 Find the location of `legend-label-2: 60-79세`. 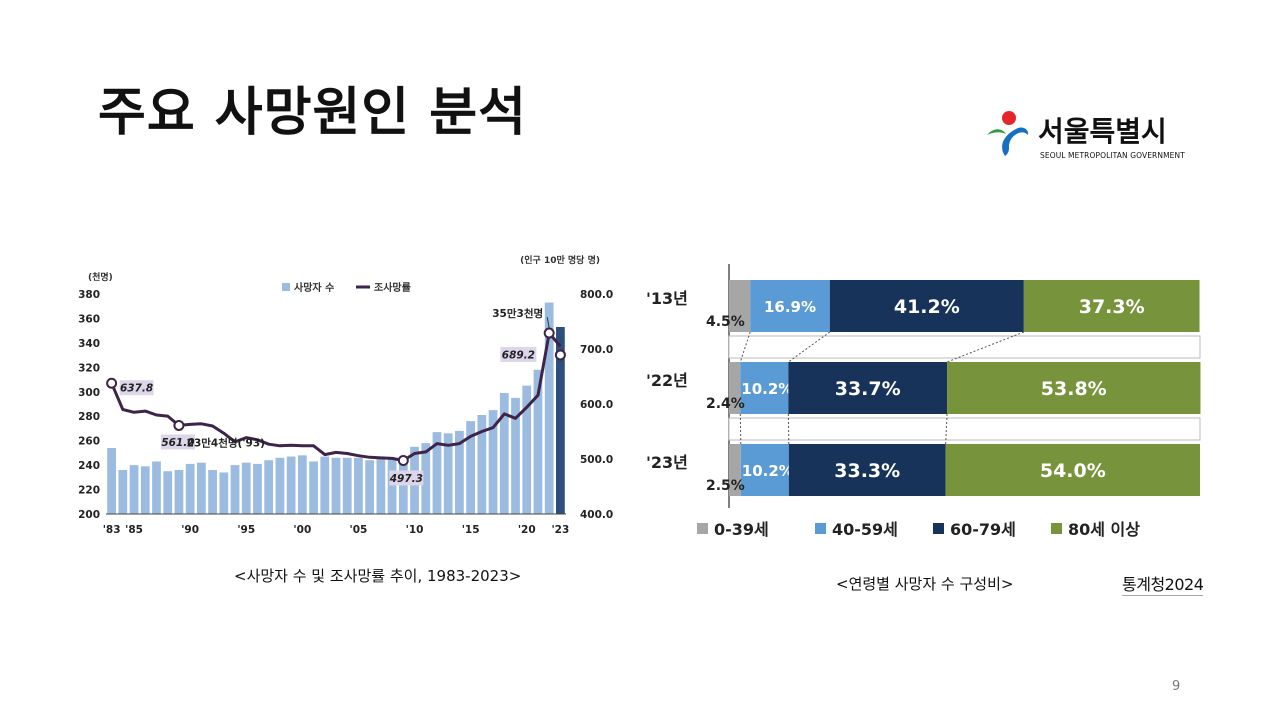

legend-label-2: 60-79세 is located at coordinates (983, 529).